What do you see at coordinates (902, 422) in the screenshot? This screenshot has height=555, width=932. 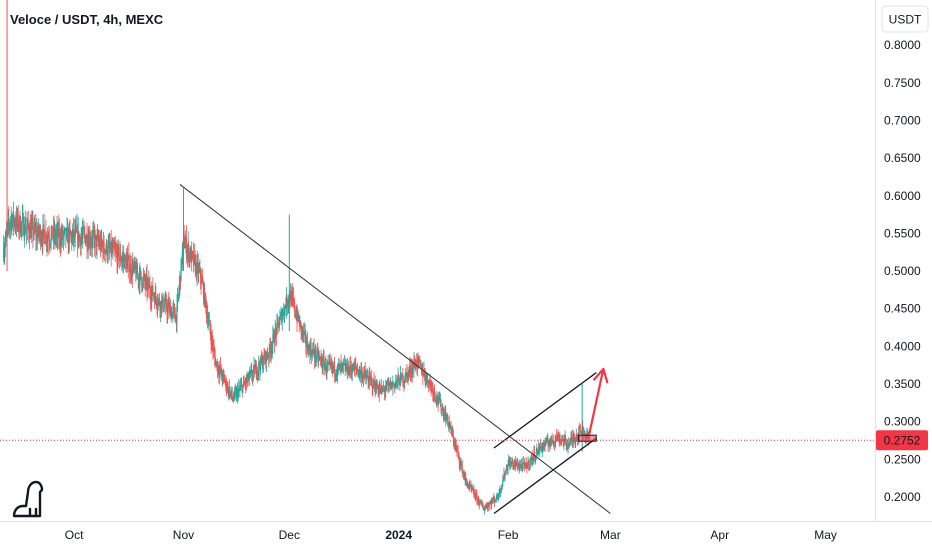 I see `price-tick-label: 0.3000` at bounding box center [902, 422].